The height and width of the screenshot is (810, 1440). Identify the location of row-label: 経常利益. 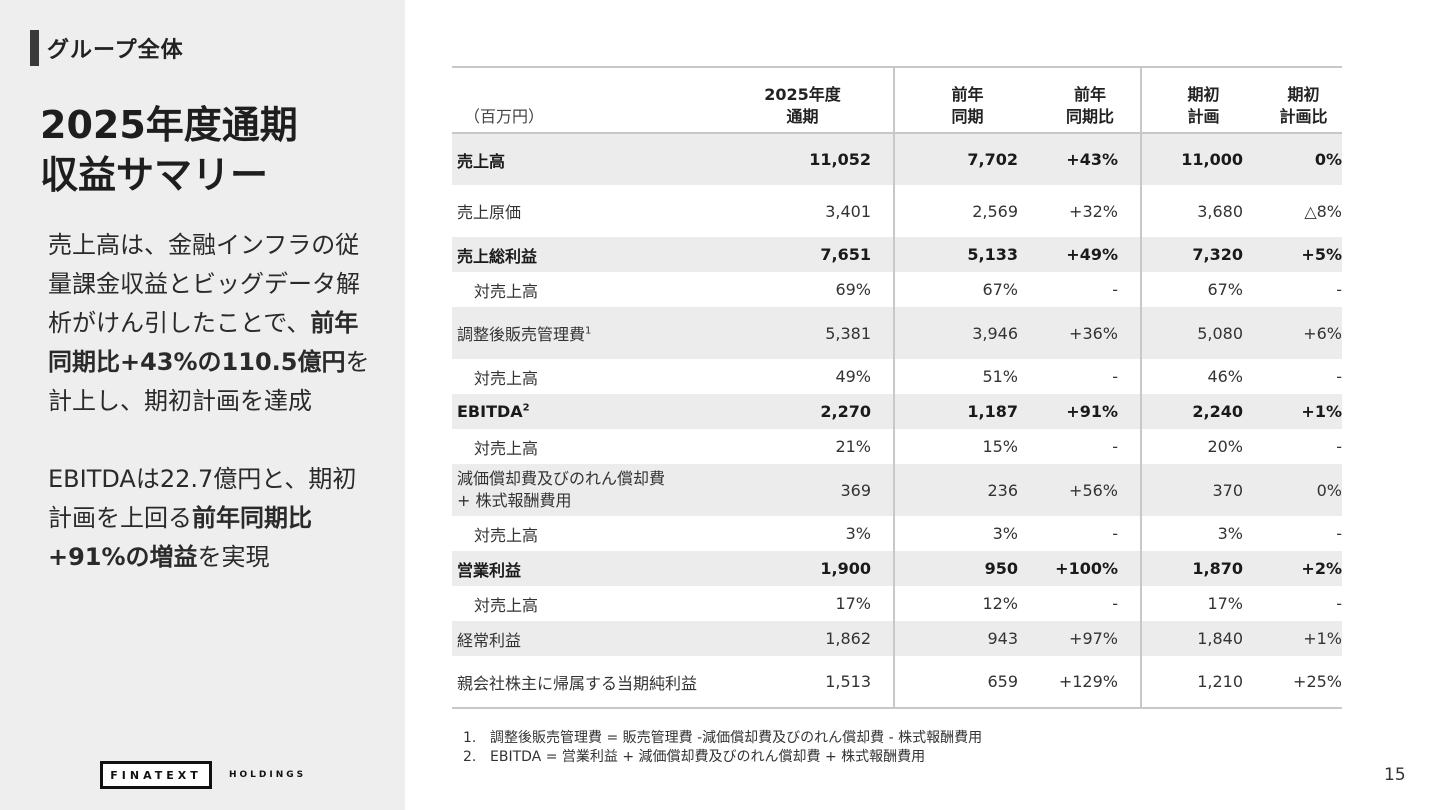
(582, 638).